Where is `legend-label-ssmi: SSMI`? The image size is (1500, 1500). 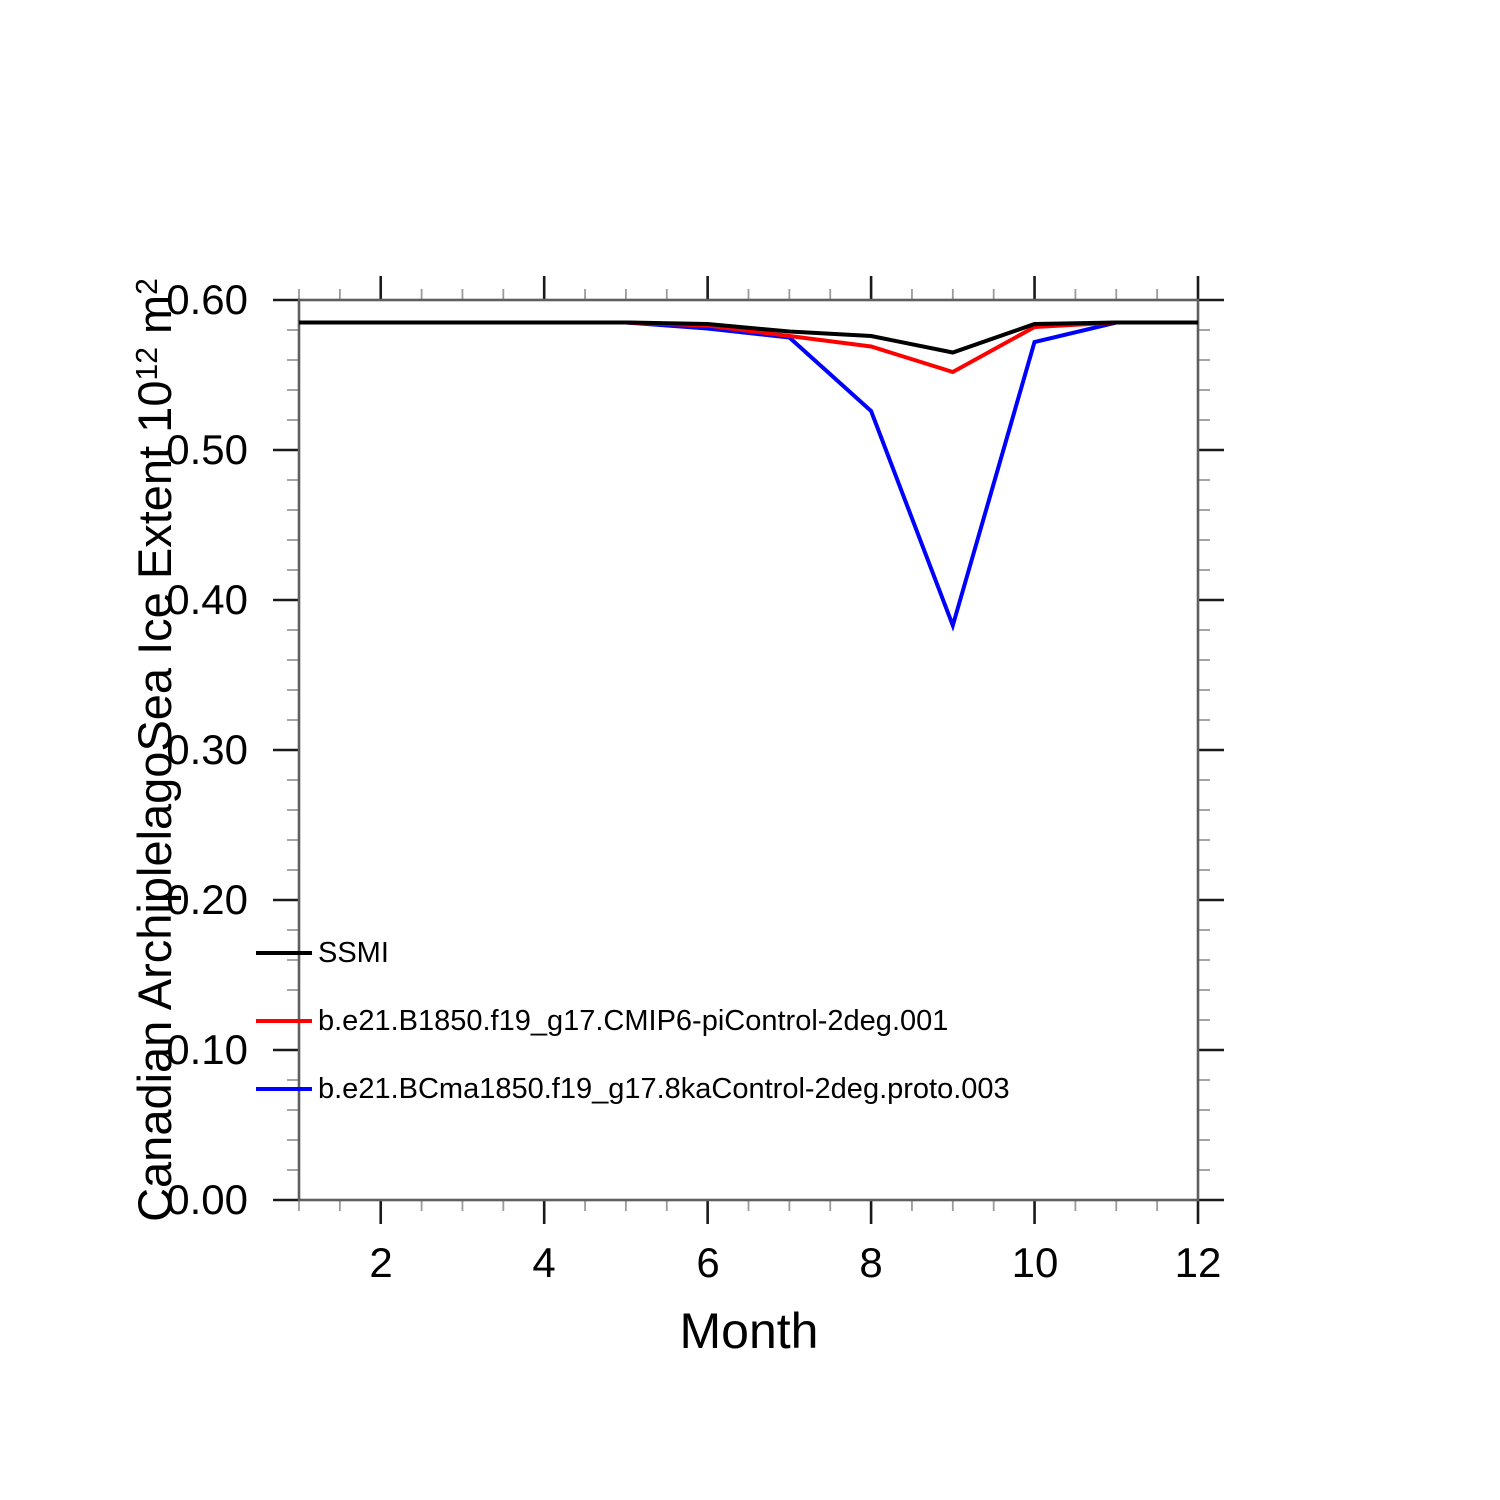
legend-label-ssmi: SSMI is located at coordinates (353, 953).